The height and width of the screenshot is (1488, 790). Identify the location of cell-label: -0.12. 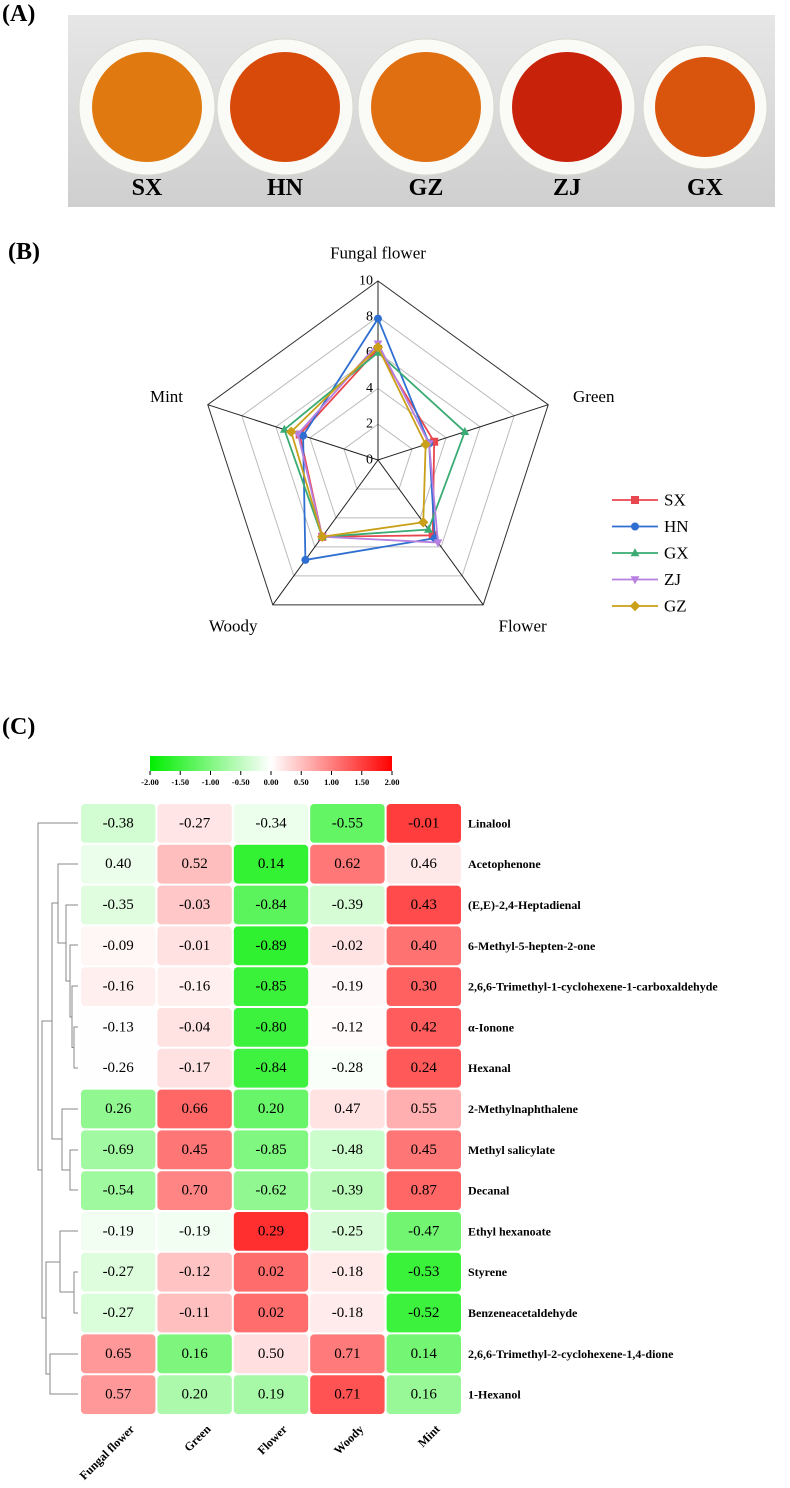
(347, 1027).